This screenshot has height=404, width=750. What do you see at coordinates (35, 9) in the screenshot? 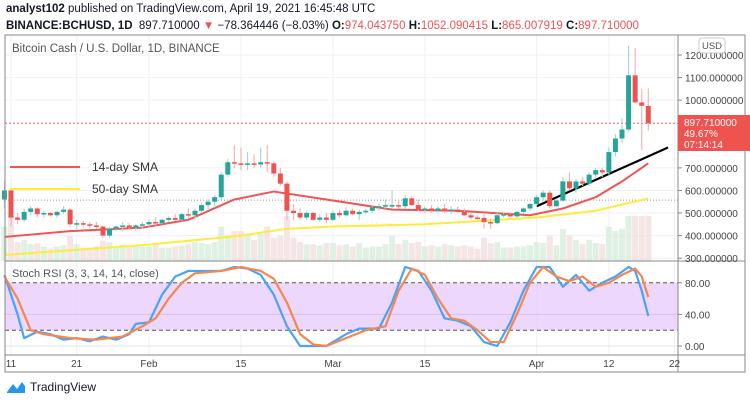
I see `author-name: analyst102` at bounding box center [35, 9].